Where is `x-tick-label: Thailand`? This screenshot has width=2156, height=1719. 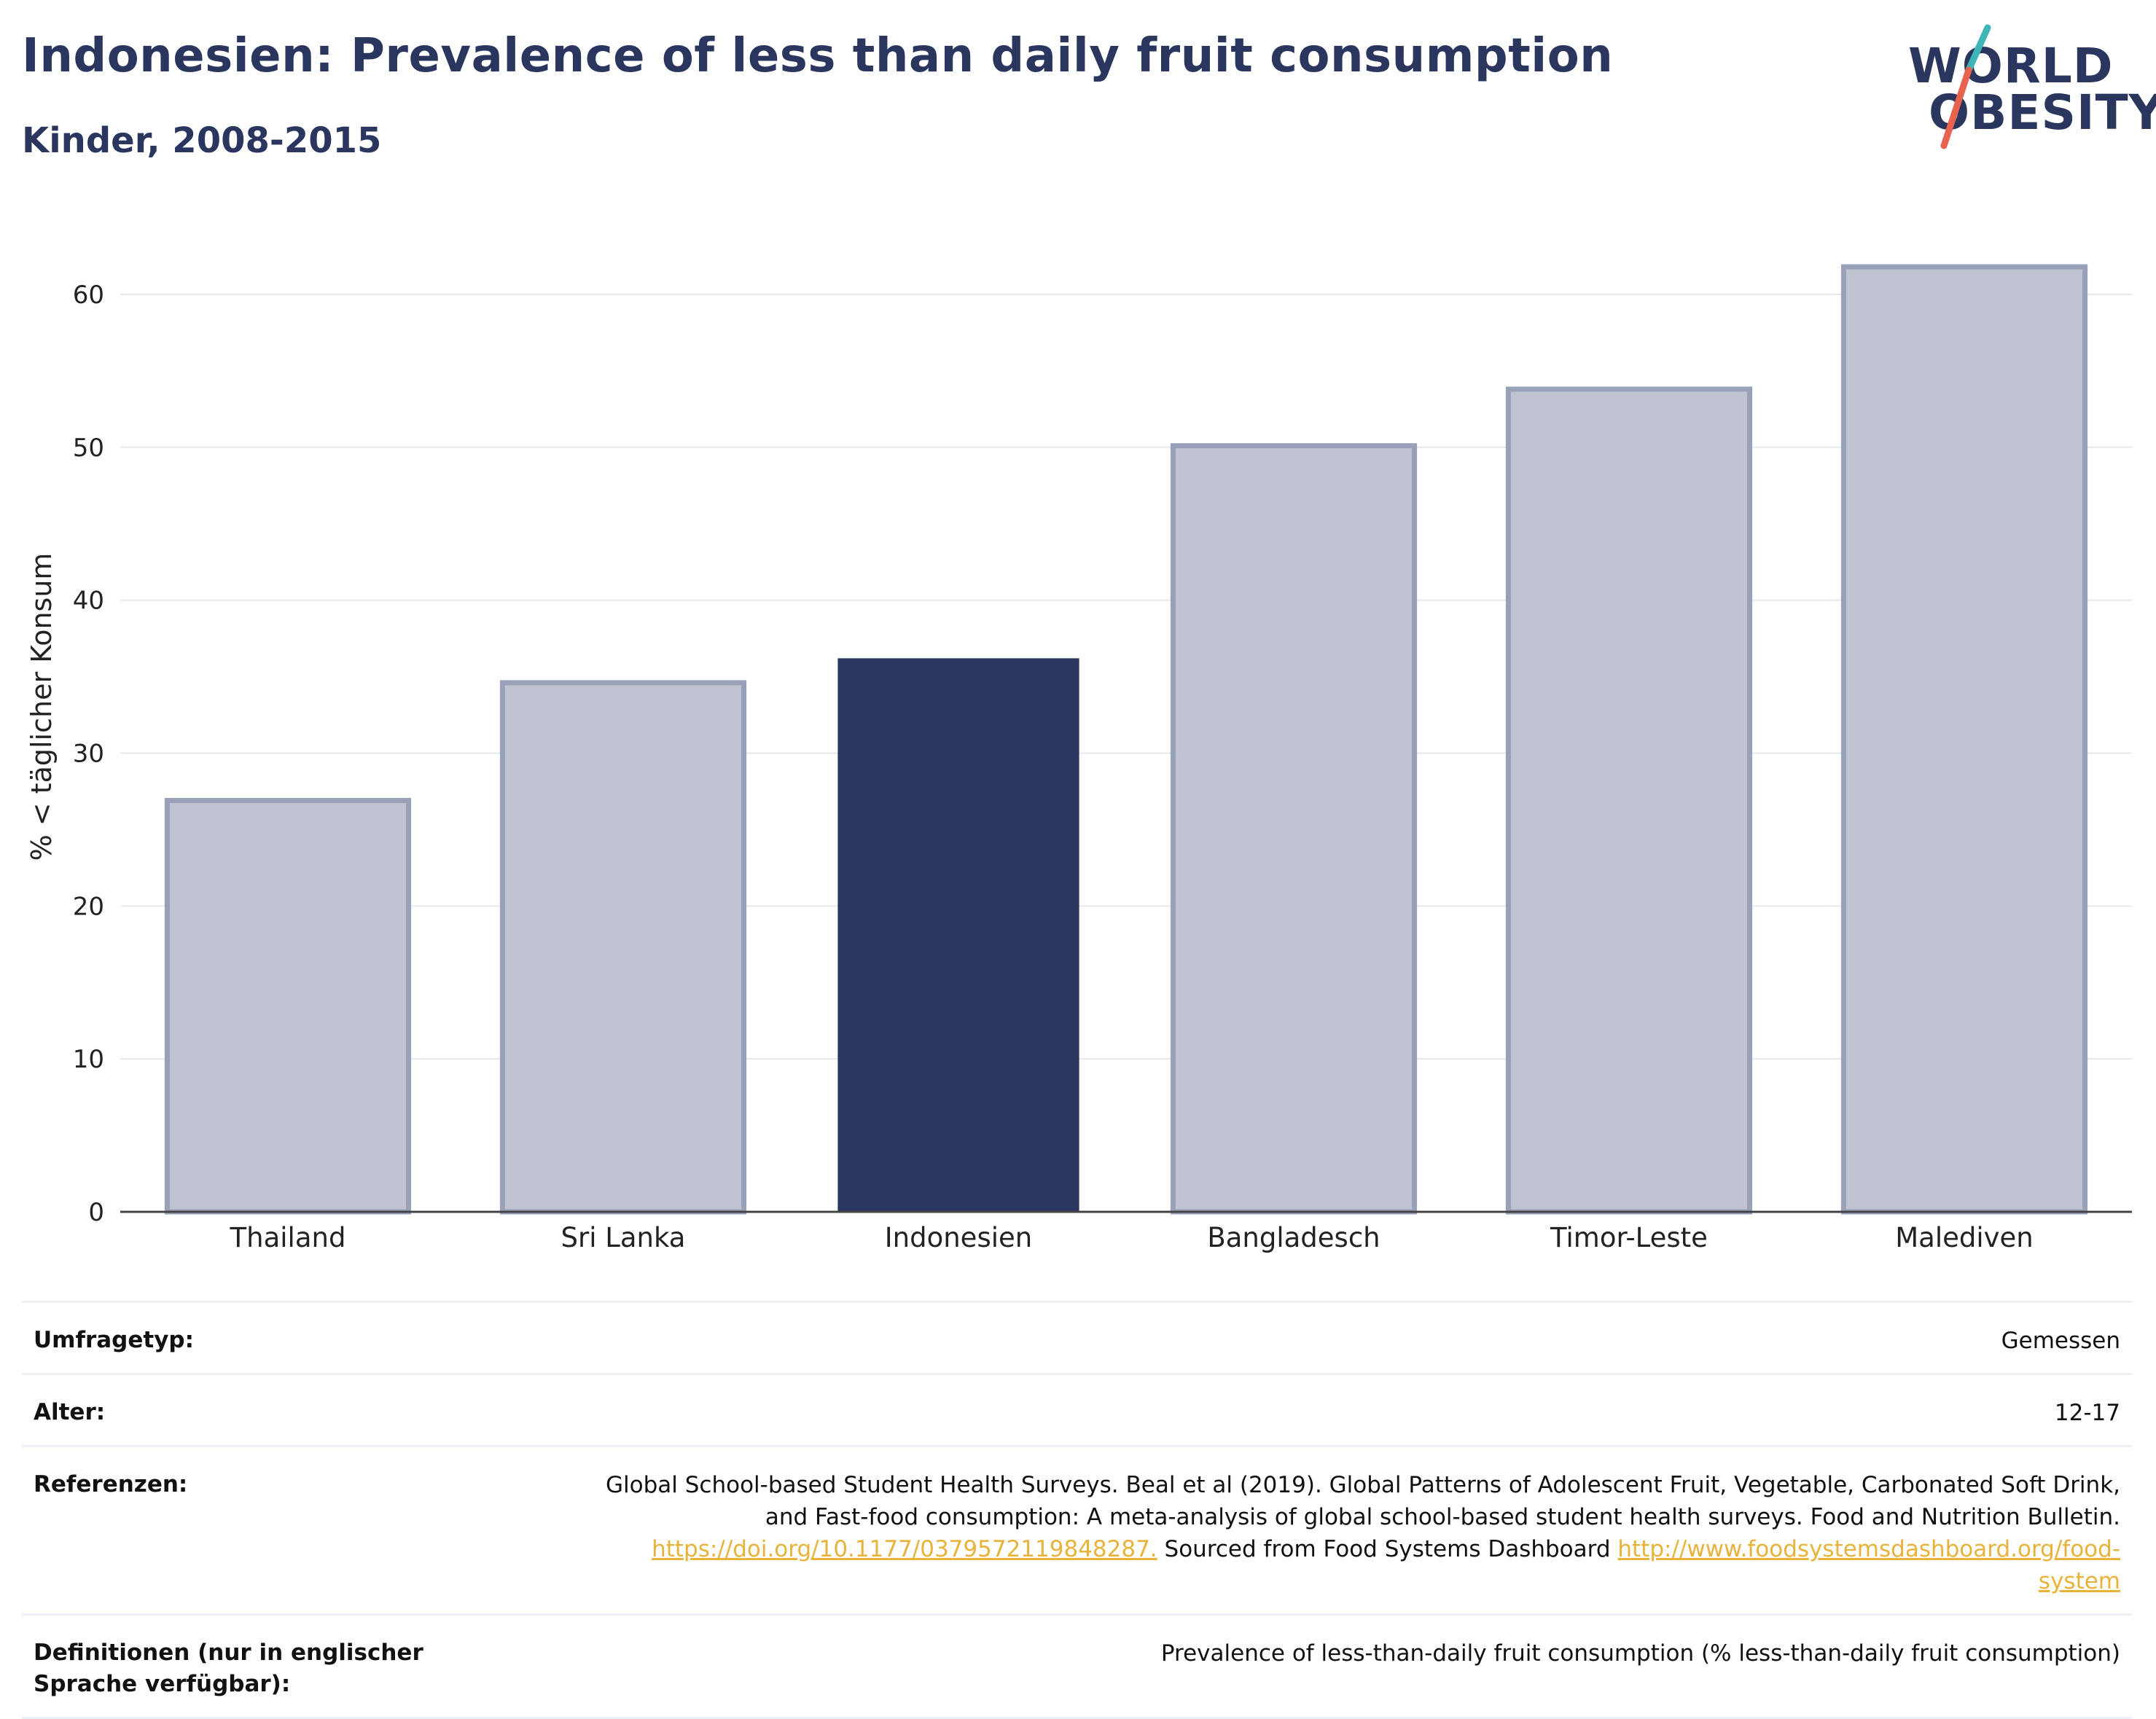 x-tick-label: Thailand is located at coordinates (288, 1237).